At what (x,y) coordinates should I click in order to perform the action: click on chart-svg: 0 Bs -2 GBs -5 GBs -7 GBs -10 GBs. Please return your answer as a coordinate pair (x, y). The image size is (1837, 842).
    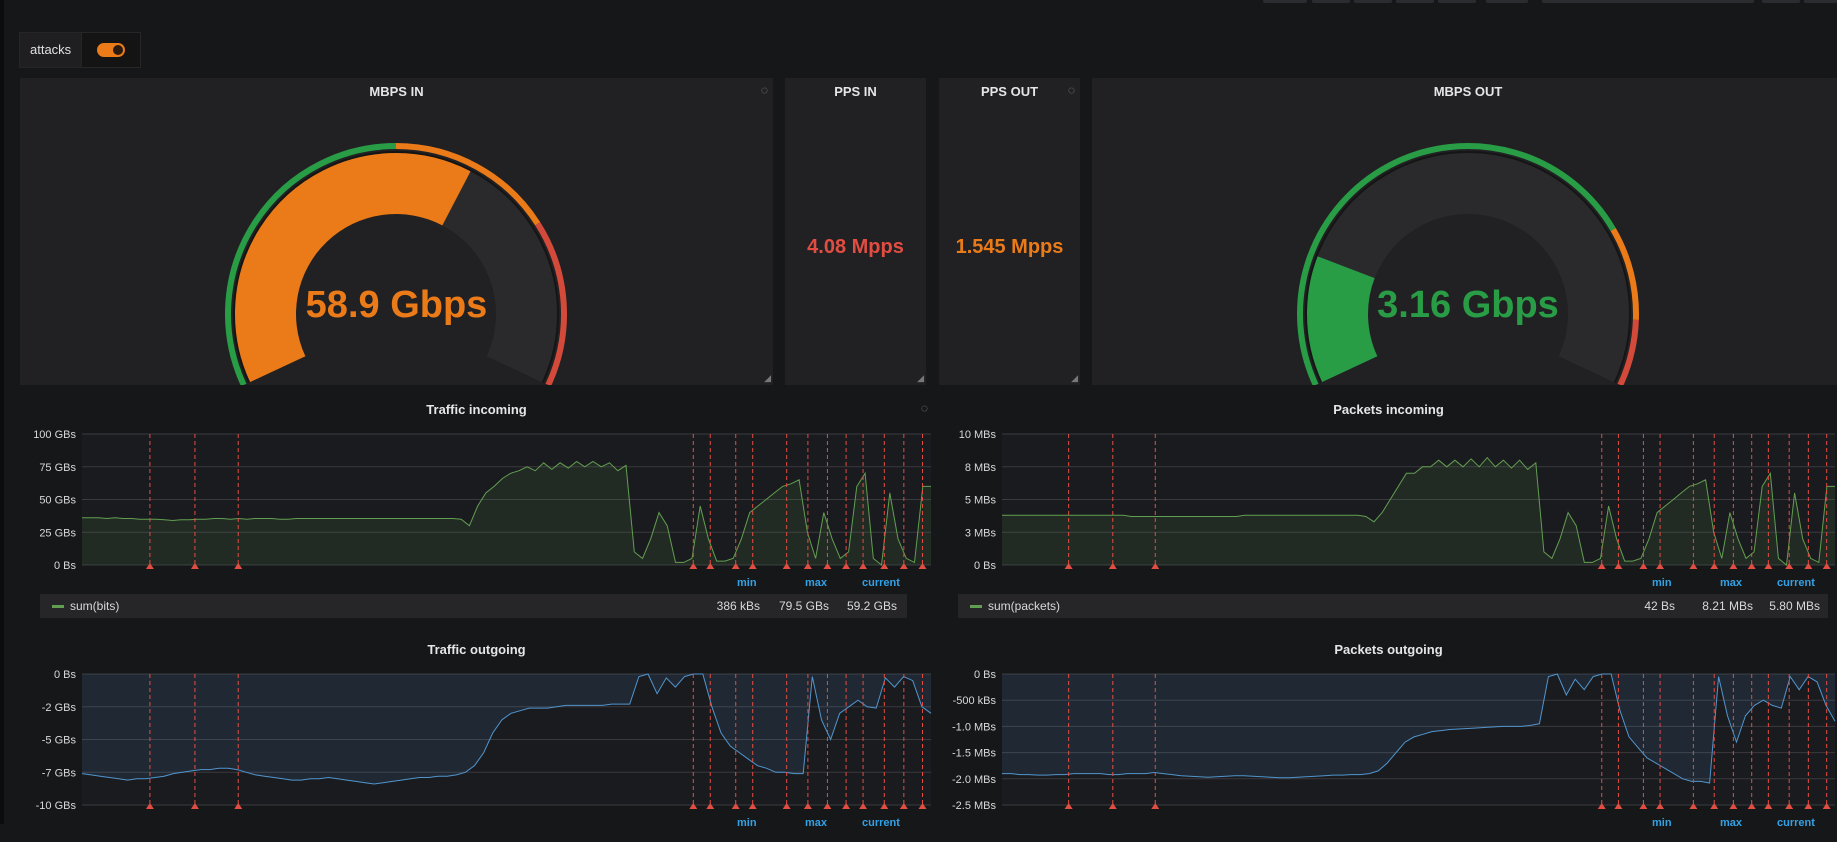
    Looking at the image, I should click on (476, 752).